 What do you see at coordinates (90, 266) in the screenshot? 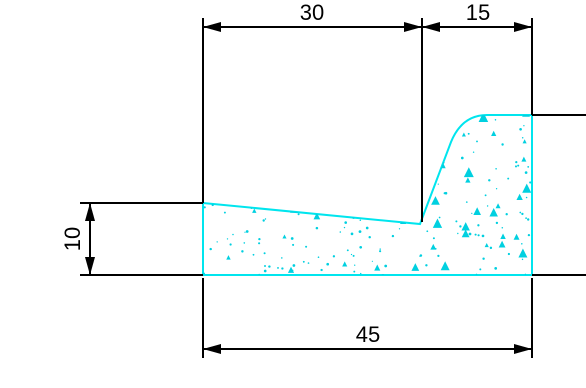
I see `arrow-10-bottom` at bounding box center [90, 266].